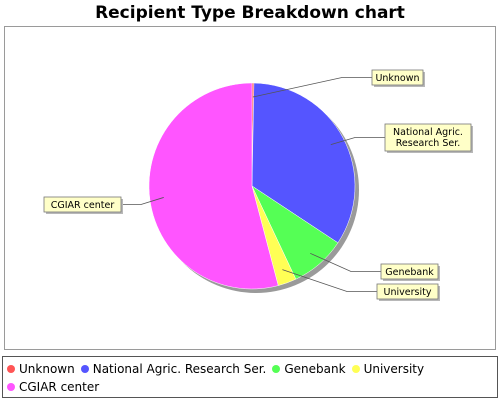 This screenshot has width=500, height=400. Describe the element at coordinates (315, 369) in the screenshot. I see `legend-label: Genebank` at that location.